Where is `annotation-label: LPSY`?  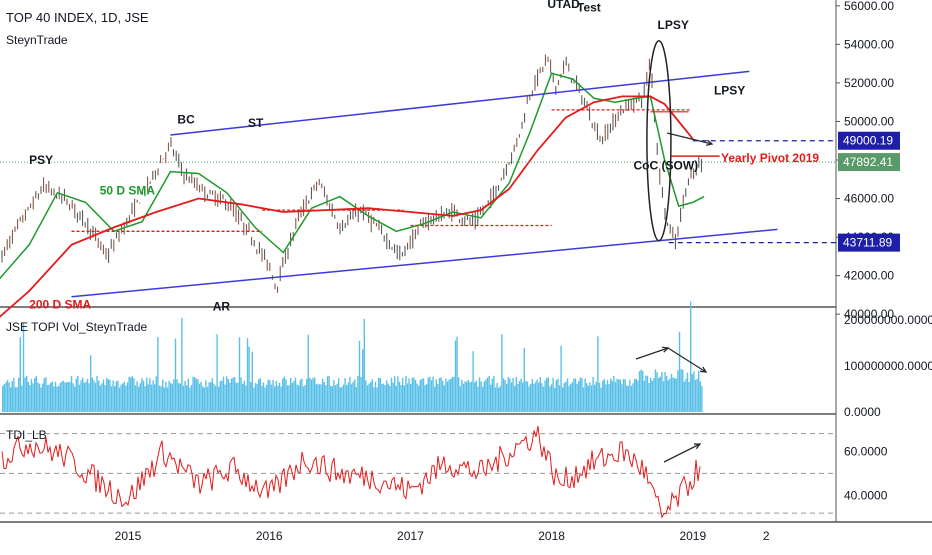 annotation-label: LPSY is located at coordinates (729, 90).